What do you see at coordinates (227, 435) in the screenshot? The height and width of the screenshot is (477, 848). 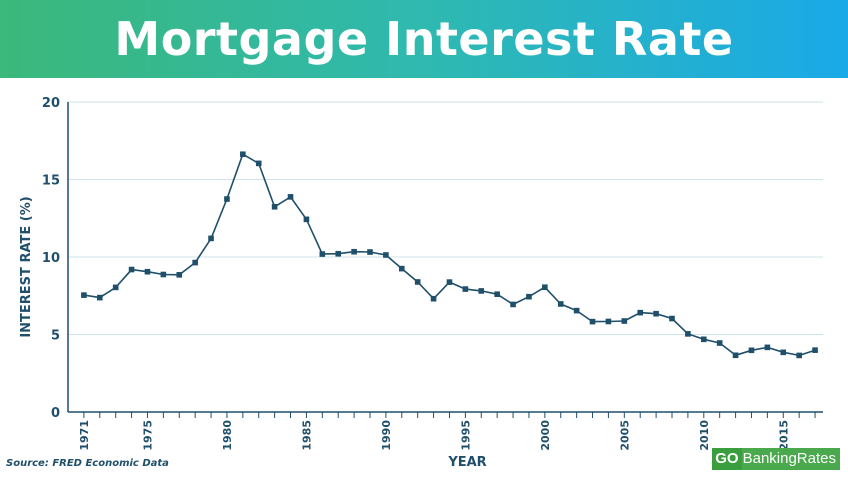 I see `x-tick-label: 1980` at bounding box center [227, 435].